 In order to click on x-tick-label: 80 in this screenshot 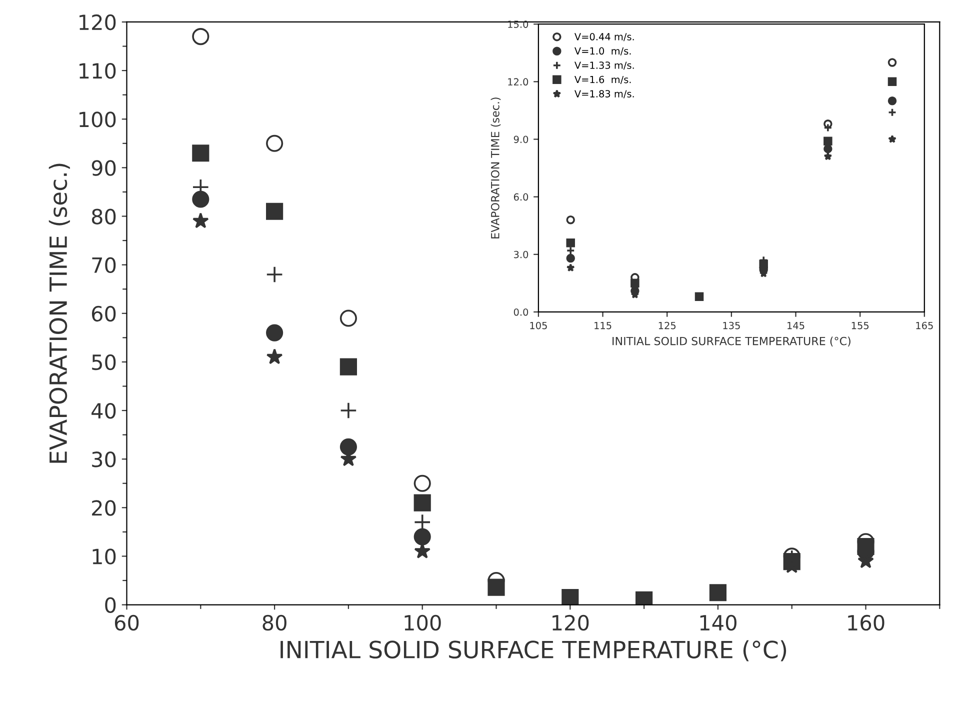, I will do `click(274, 622)`.